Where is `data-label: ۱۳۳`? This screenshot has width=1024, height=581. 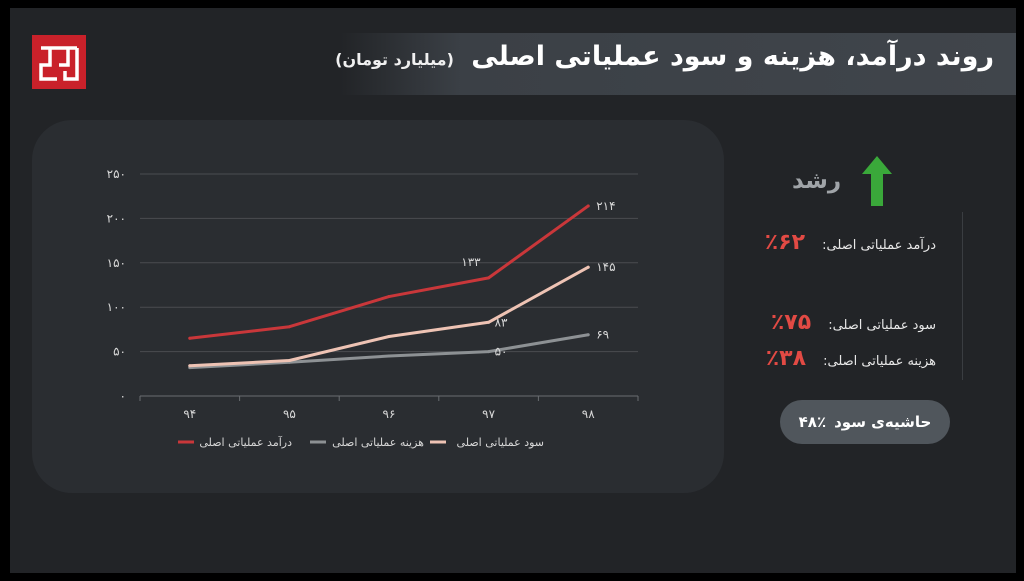 data-label: ۱۳۳ is located at coordinates (471, 262).